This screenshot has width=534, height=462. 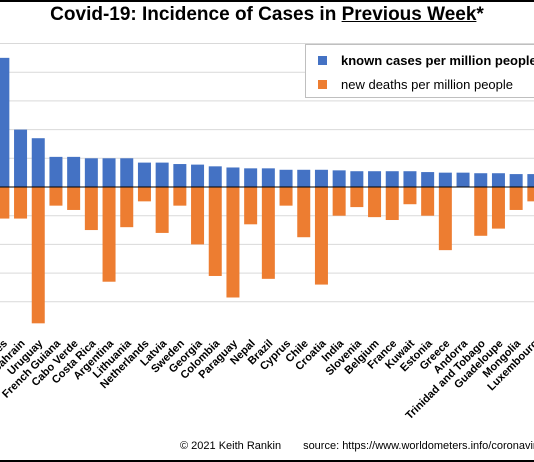 I want to click on legend-swatch-cases, so click(x=322, y=60).